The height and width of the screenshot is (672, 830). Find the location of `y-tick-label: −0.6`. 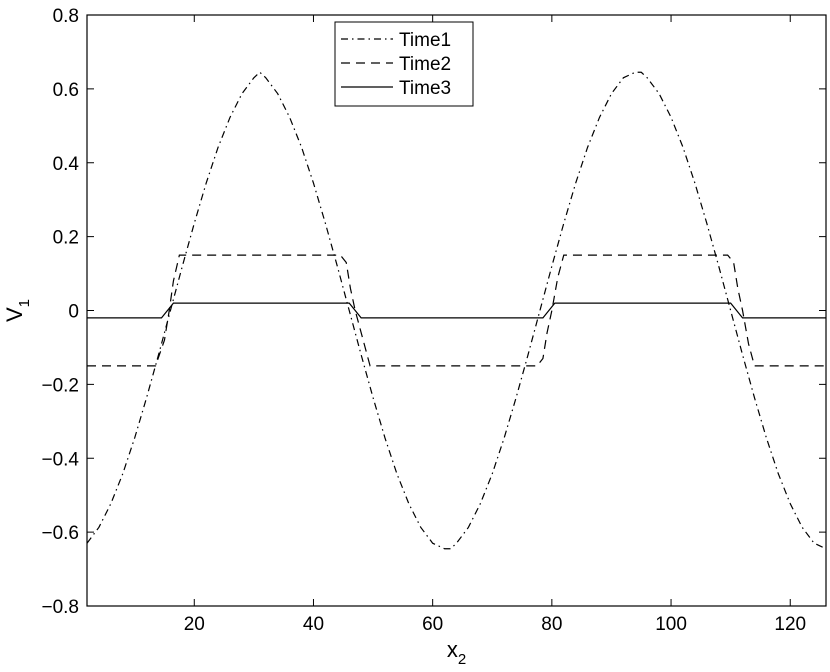

y-tick-label: −0.6 is located at coordinates (60, 533).